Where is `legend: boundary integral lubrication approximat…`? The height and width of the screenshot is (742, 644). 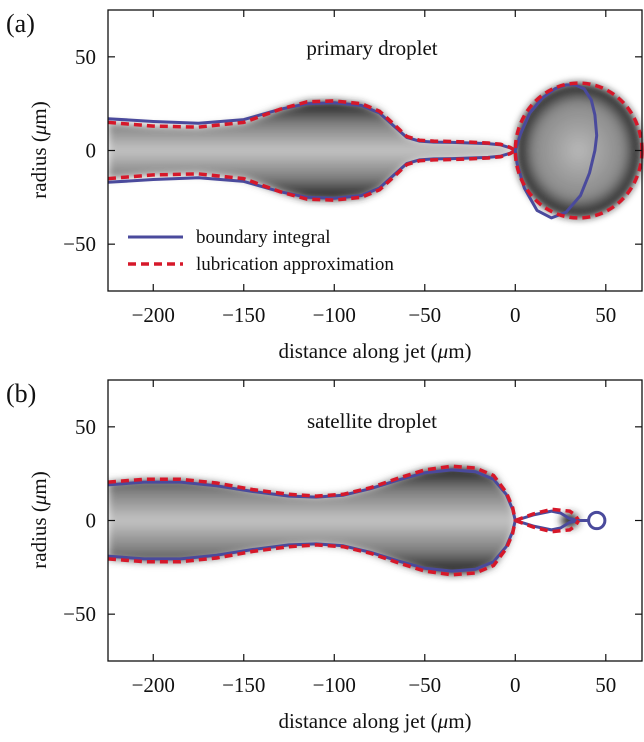 legend: boundary integral lubrication approximat… is located at coordinates (261, 251).